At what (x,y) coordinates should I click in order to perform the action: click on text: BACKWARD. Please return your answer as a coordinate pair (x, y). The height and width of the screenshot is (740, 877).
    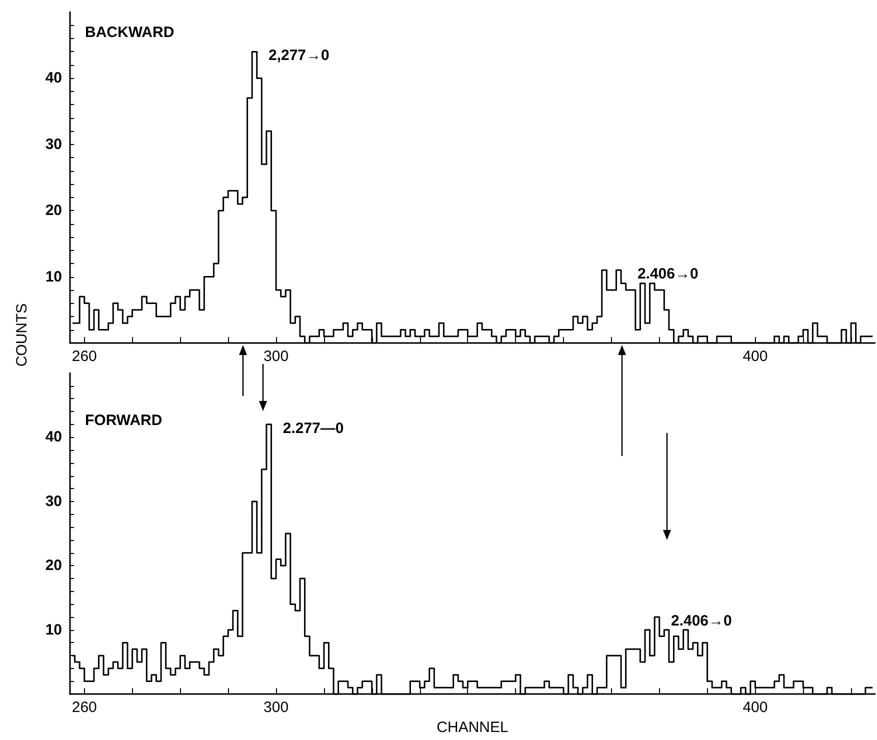
    Looking at the image, I should click on (129, 32).